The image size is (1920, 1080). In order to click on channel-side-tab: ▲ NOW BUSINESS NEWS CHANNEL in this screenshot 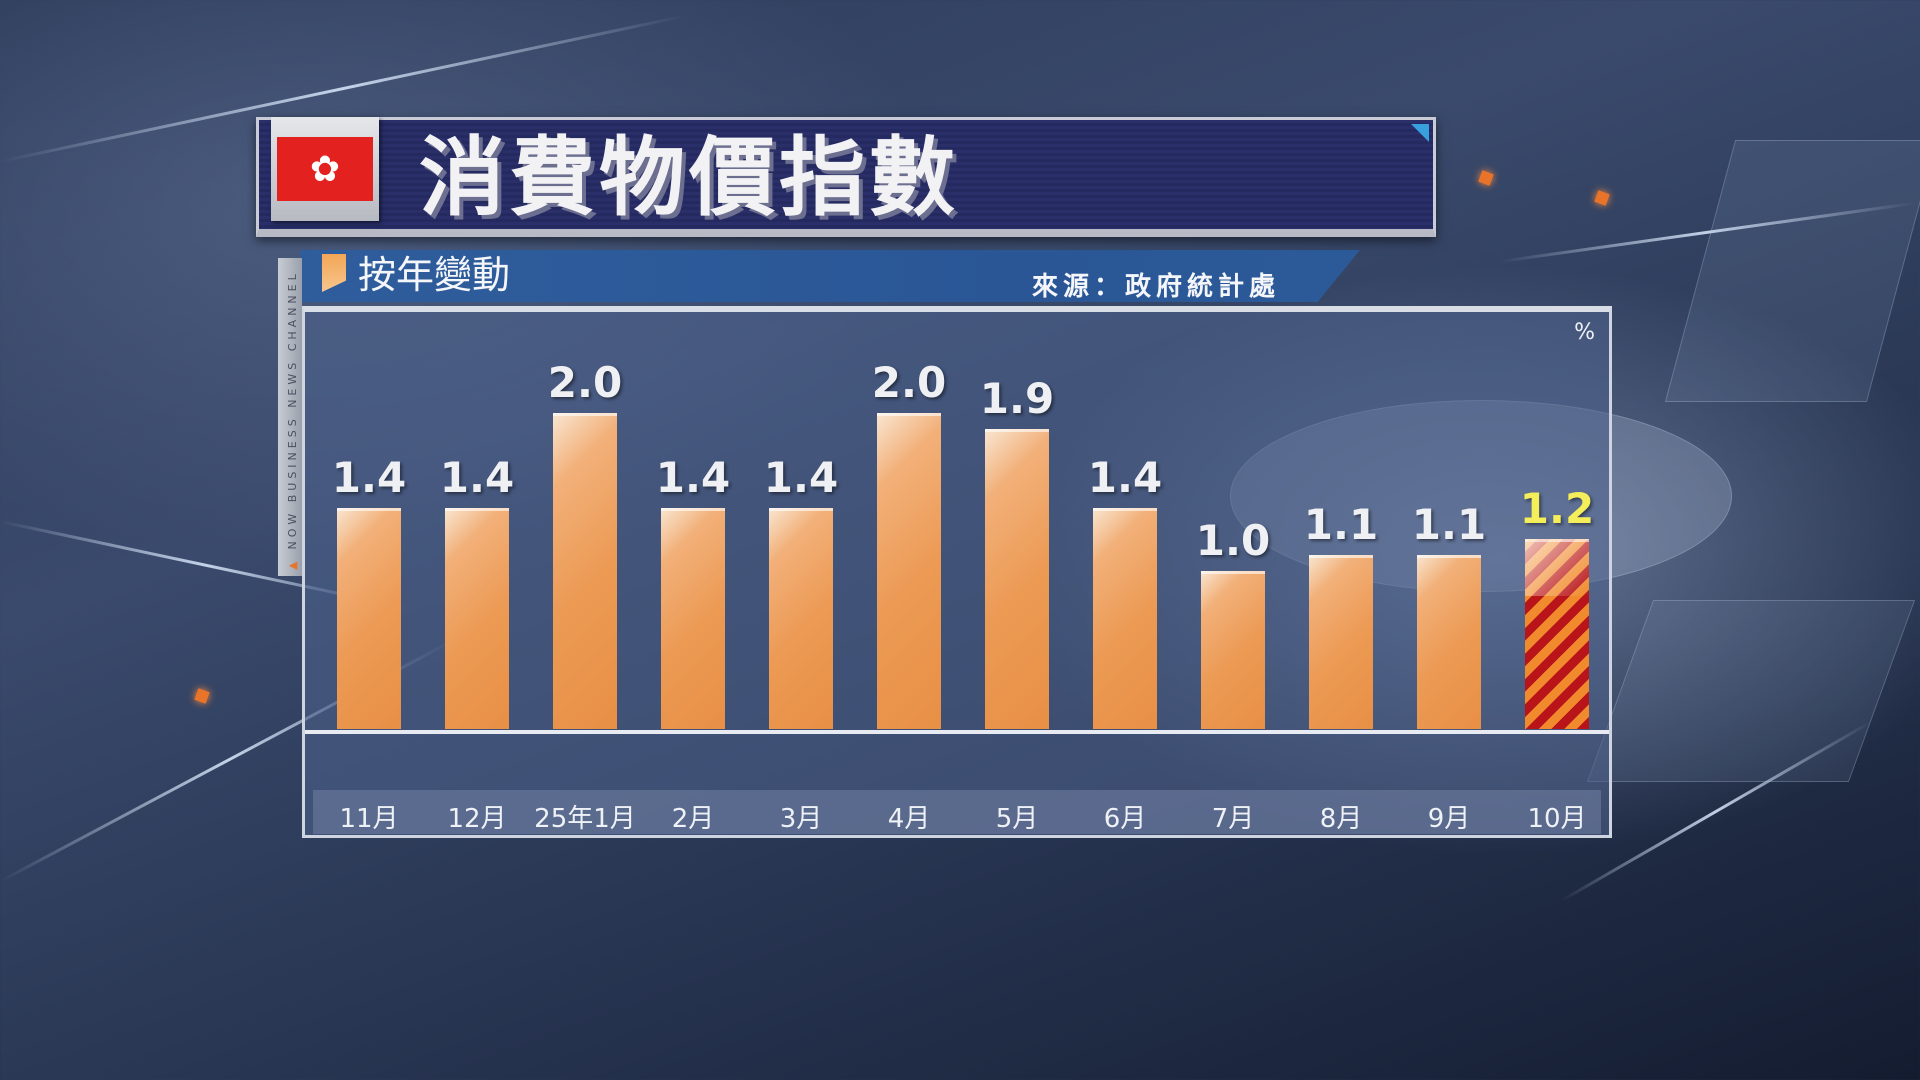, I will do `click(290, 417)`.